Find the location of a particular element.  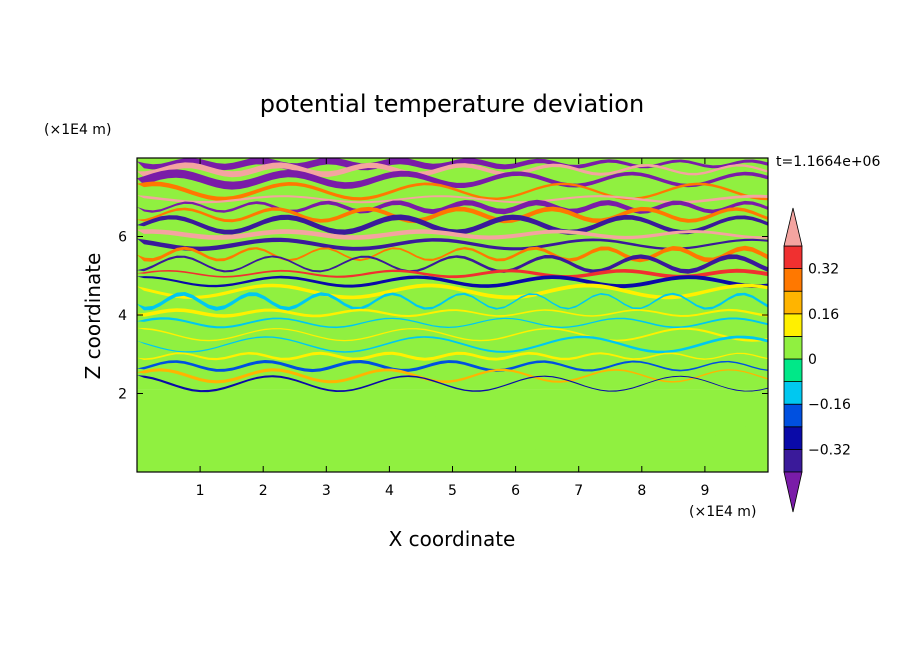

time-label: t=1.1664e+06 is located at coordinates (828, 162).